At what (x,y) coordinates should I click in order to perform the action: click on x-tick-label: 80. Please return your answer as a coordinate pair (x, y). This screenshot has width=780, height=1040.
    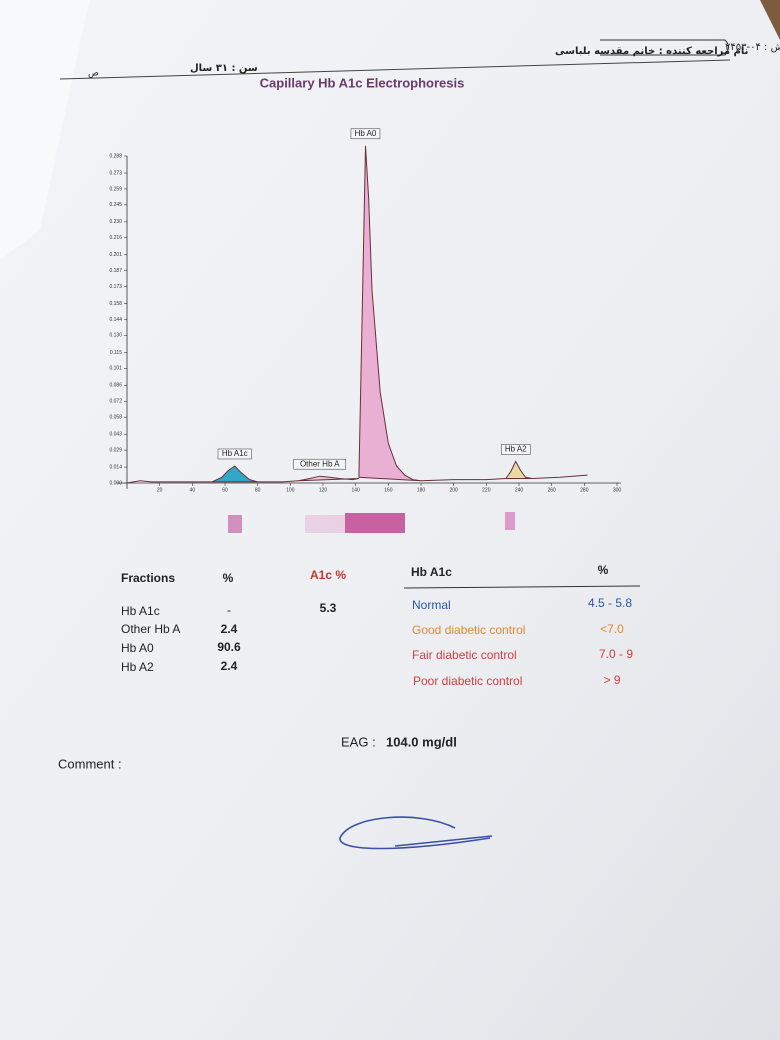
    Looking at the image, I should click on (258, 490).